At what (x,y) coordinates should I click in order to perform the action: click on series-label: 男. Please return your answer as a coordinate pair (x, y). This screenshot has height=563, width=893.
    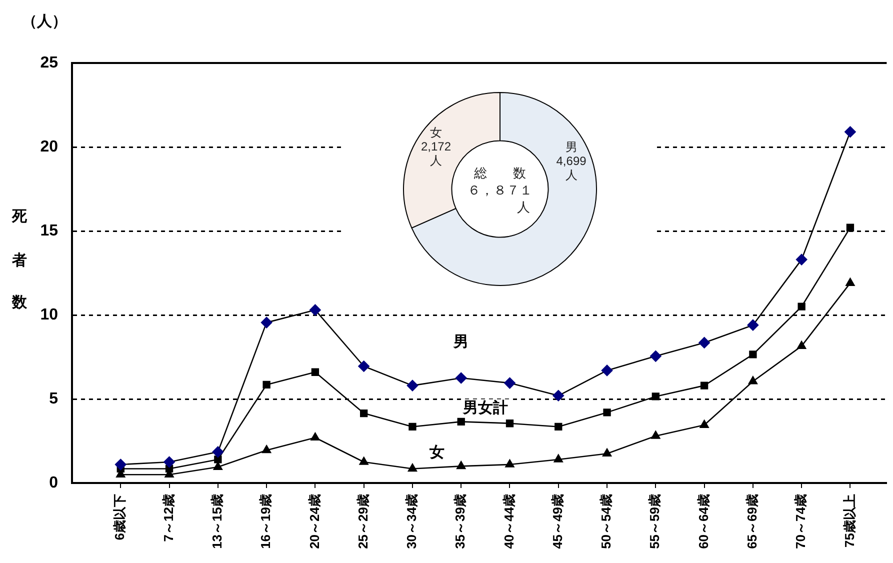
    Looking at the image, I should click on (460, 341).